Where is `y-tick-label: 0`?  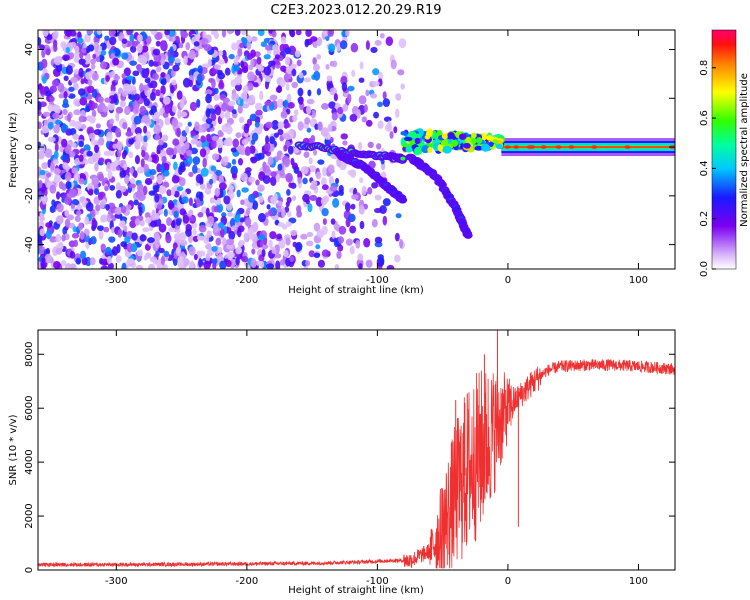 y-tick-label: 0 is located at coordinates (29, 147).